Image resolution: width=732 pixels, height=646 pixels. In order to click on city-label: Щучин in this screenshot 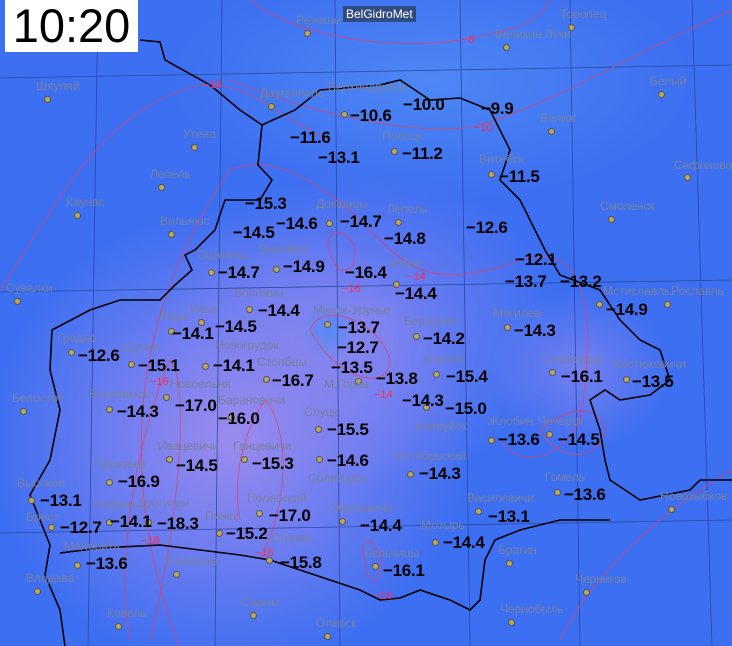, I will do `click(141, 347)`.